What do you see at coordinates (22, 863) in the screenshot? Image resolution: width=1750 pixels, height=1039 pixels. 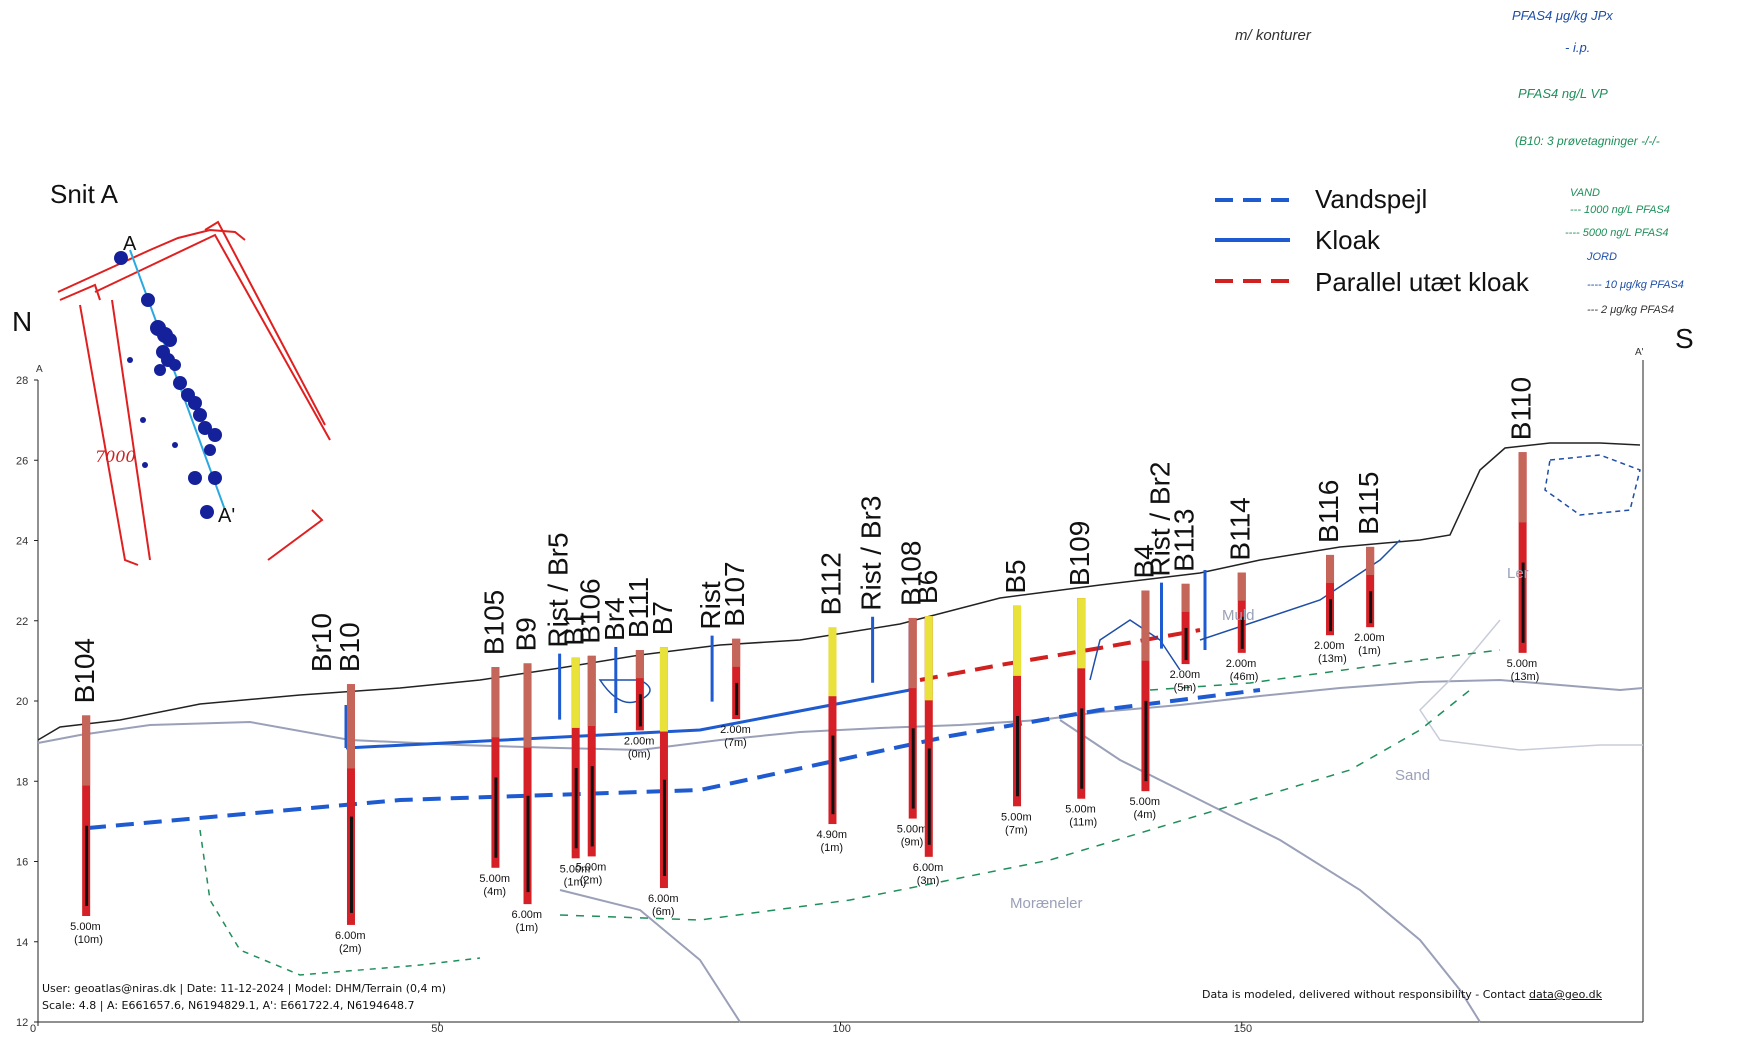 I see `y-tick-label: 16` at bounding box center [22, 863].